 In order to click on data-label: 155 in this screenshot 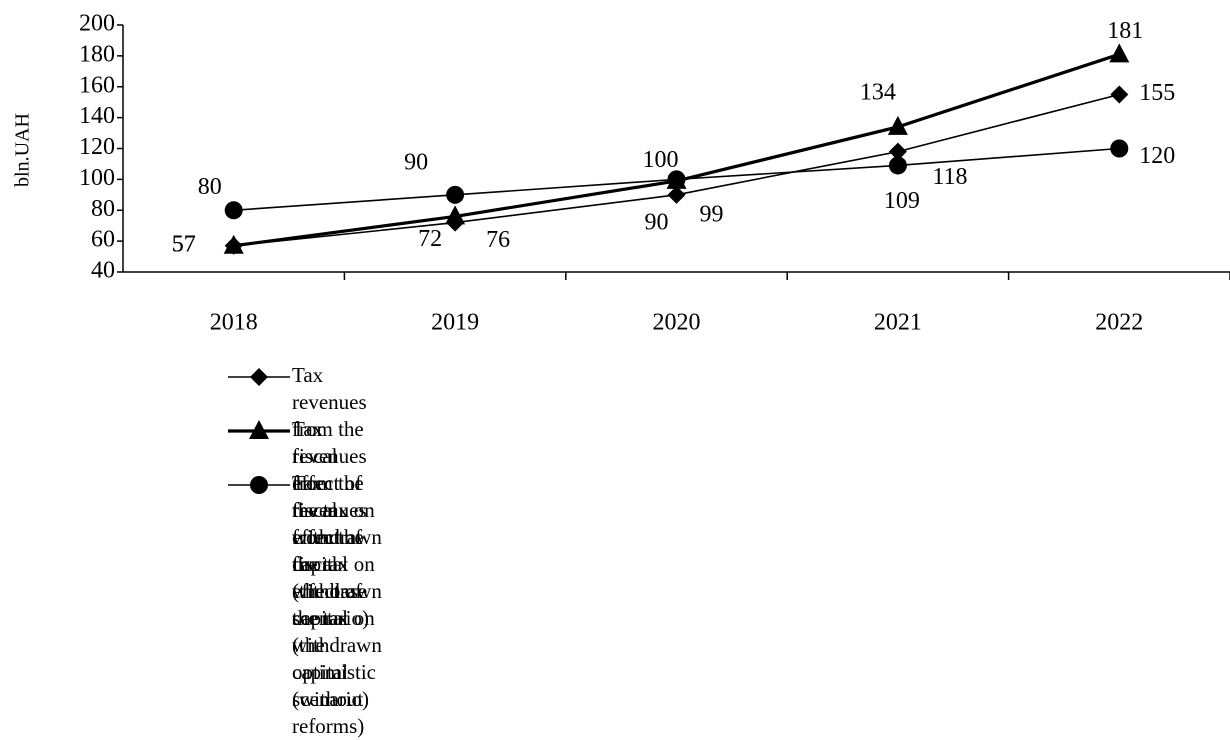, I will do `click(1157, 93)`.